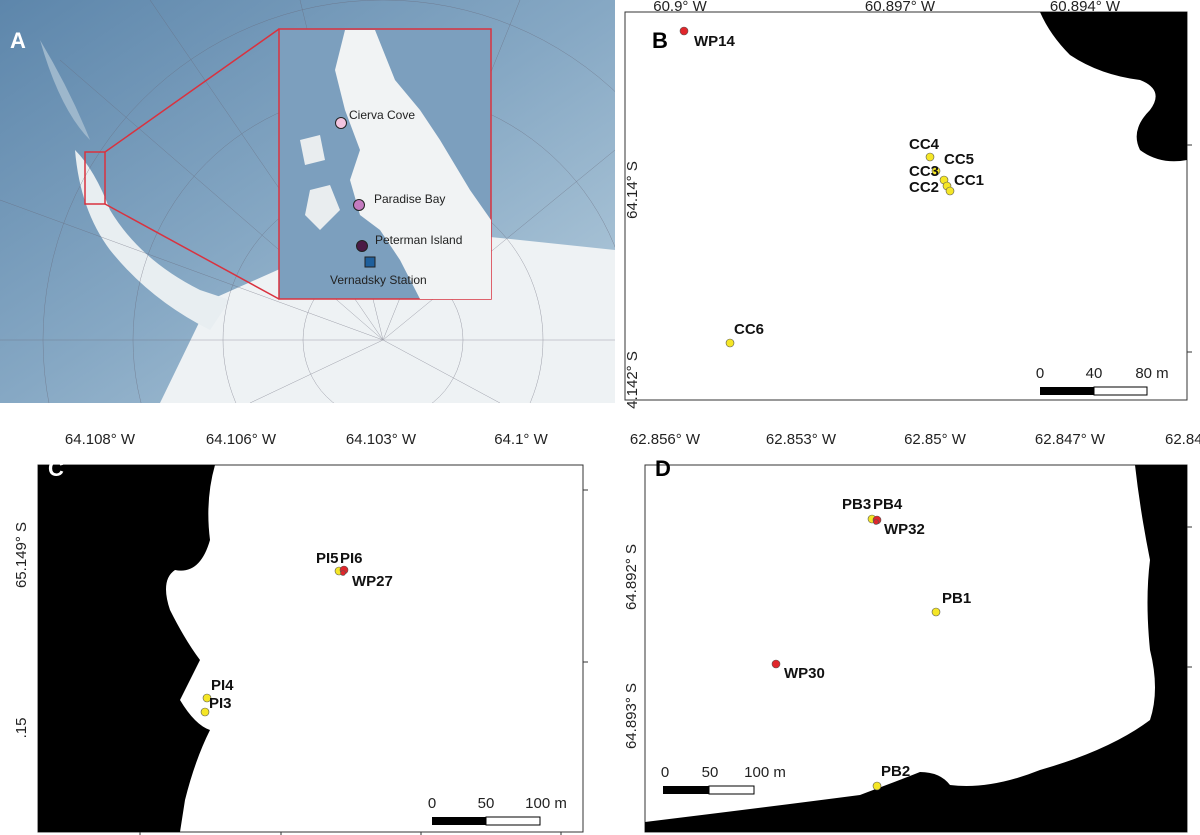  I want to click on x-tick-label: 64.103° W, so click(381, 439).